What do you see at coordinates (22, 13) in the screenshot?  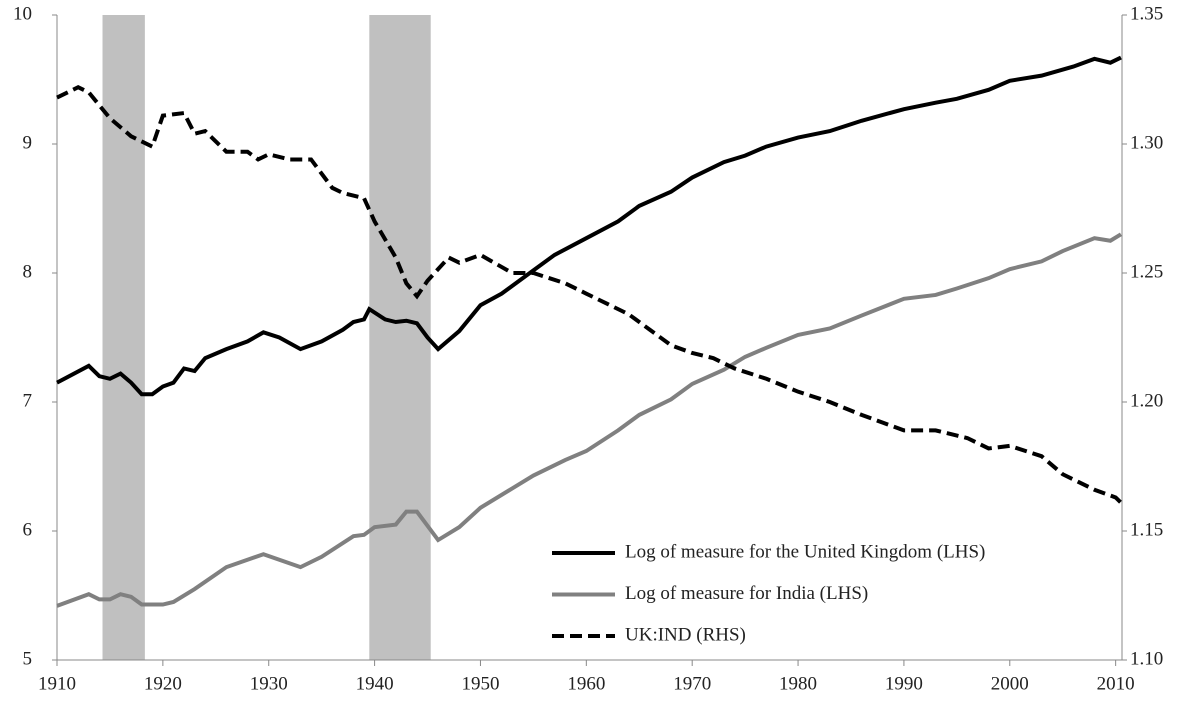 I see `y-tick-label: 10` at bounding box center [22, 13].